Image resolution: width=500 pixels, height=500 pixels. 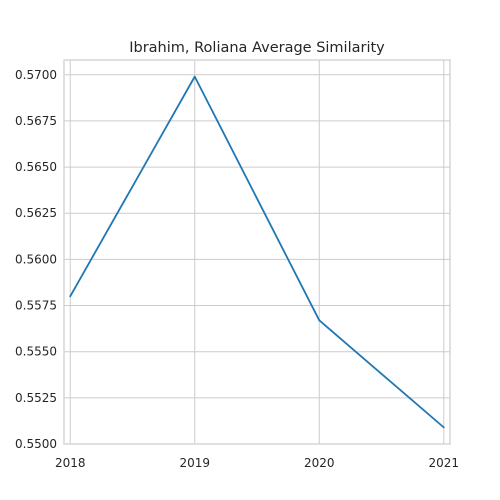 I want to click on y-tick-label: 0.5625, so click(x=36, y=213).